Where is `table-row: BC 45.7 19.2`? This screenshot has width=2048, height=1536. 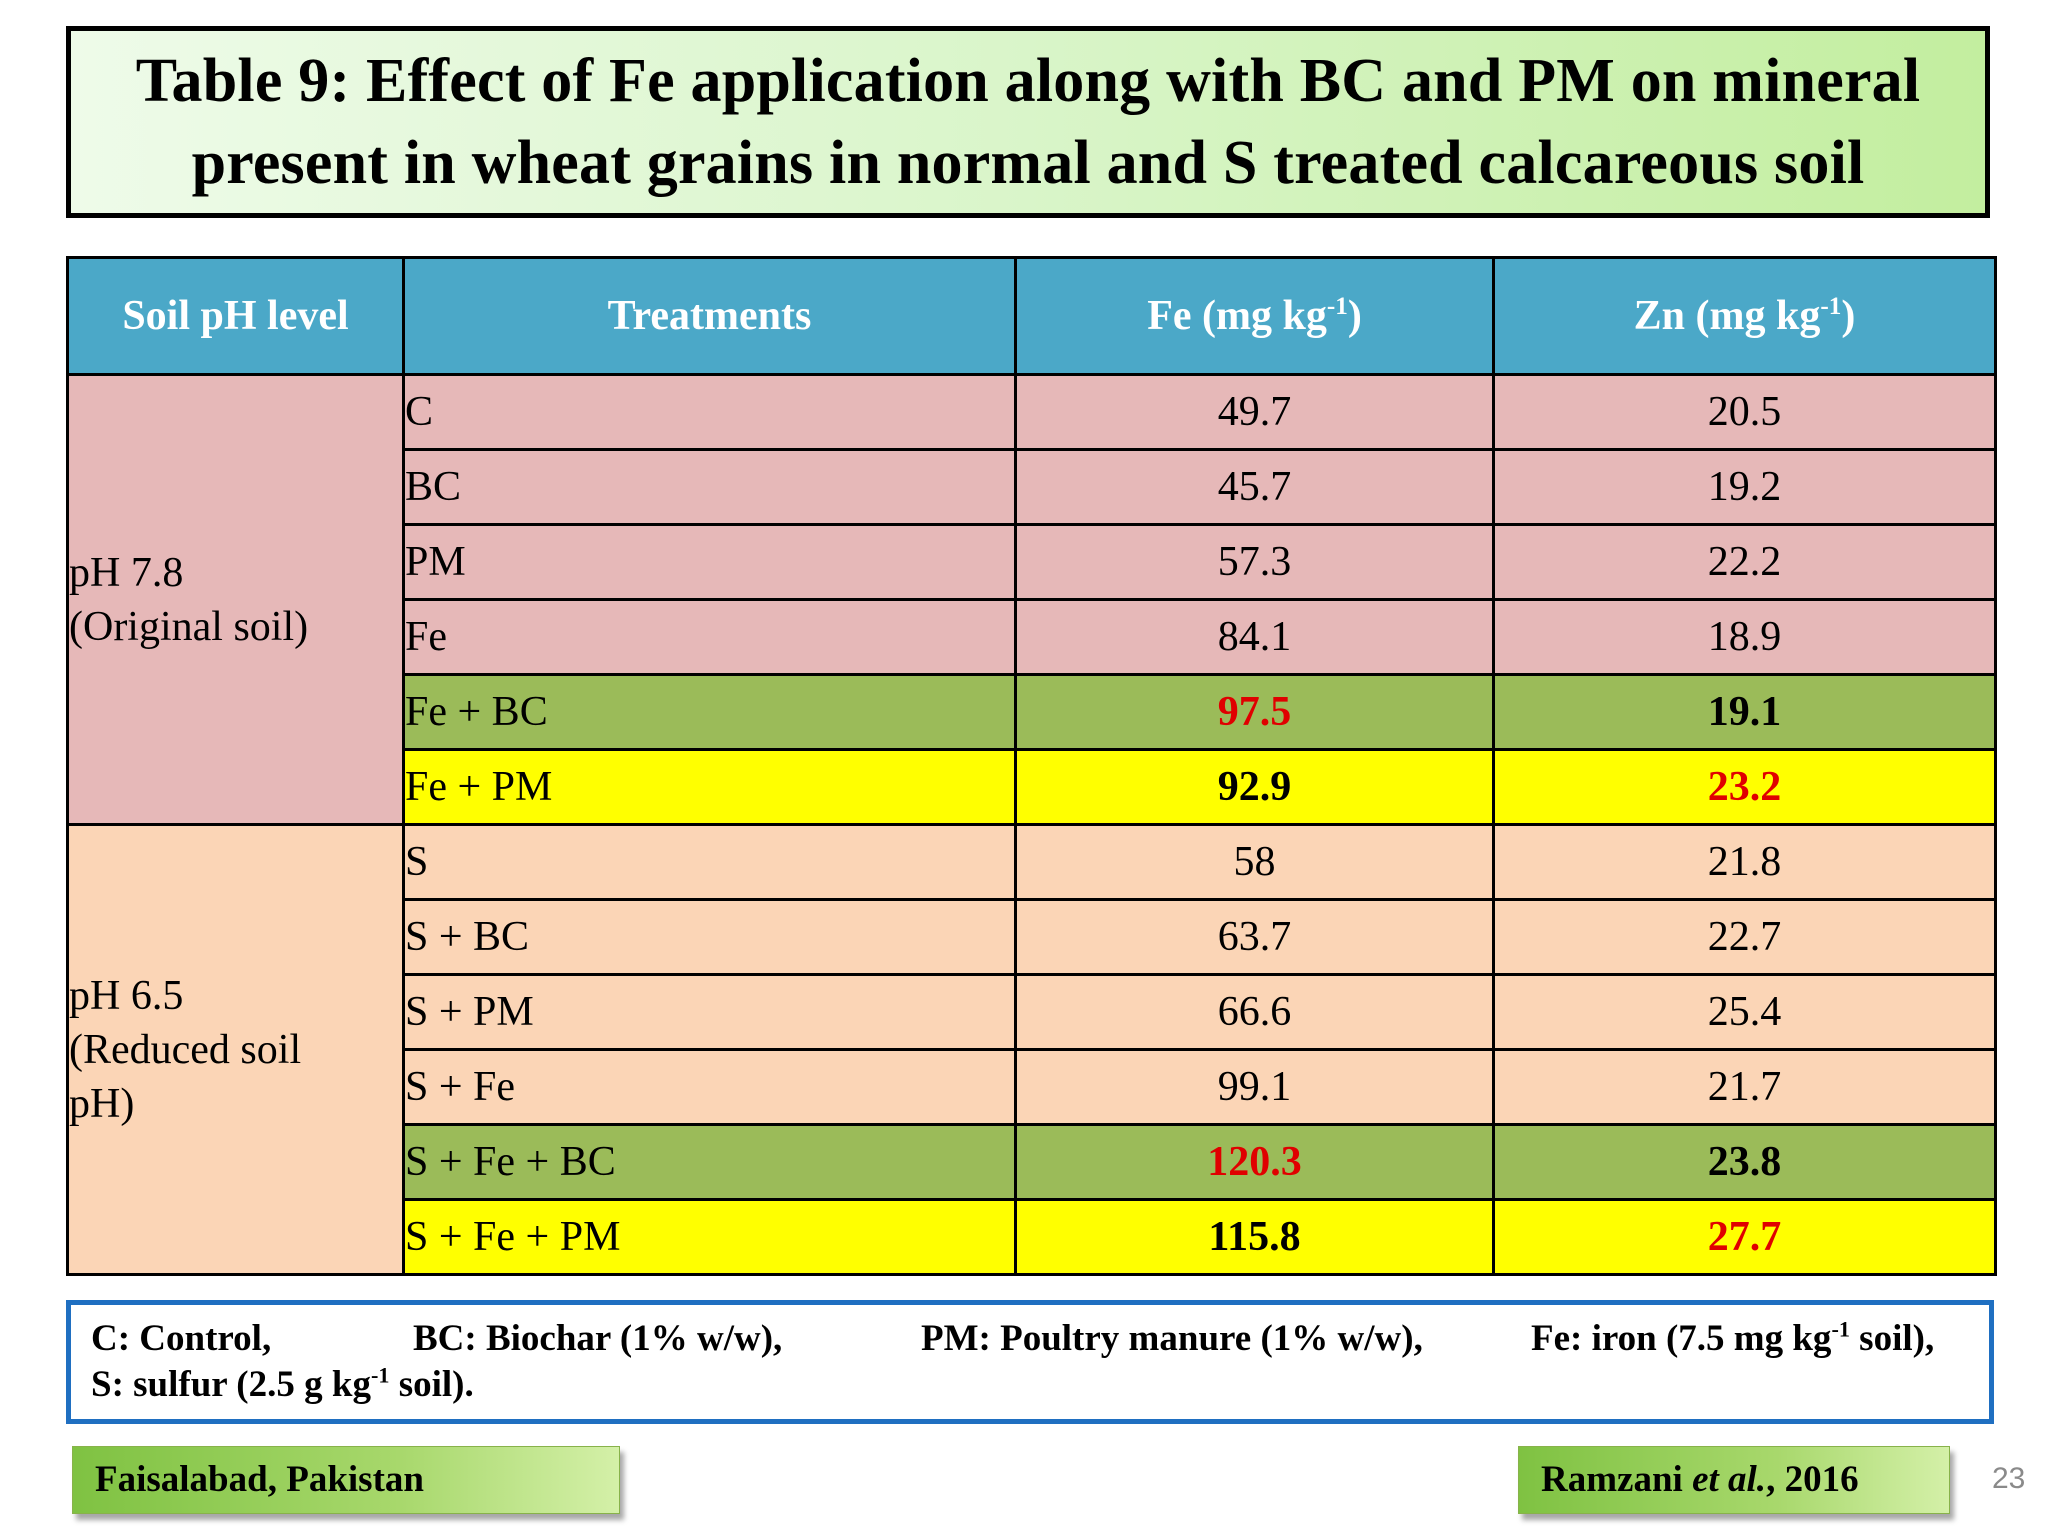
table-row: BC 45.7 19.2 is located at coordinates (1032, 487).